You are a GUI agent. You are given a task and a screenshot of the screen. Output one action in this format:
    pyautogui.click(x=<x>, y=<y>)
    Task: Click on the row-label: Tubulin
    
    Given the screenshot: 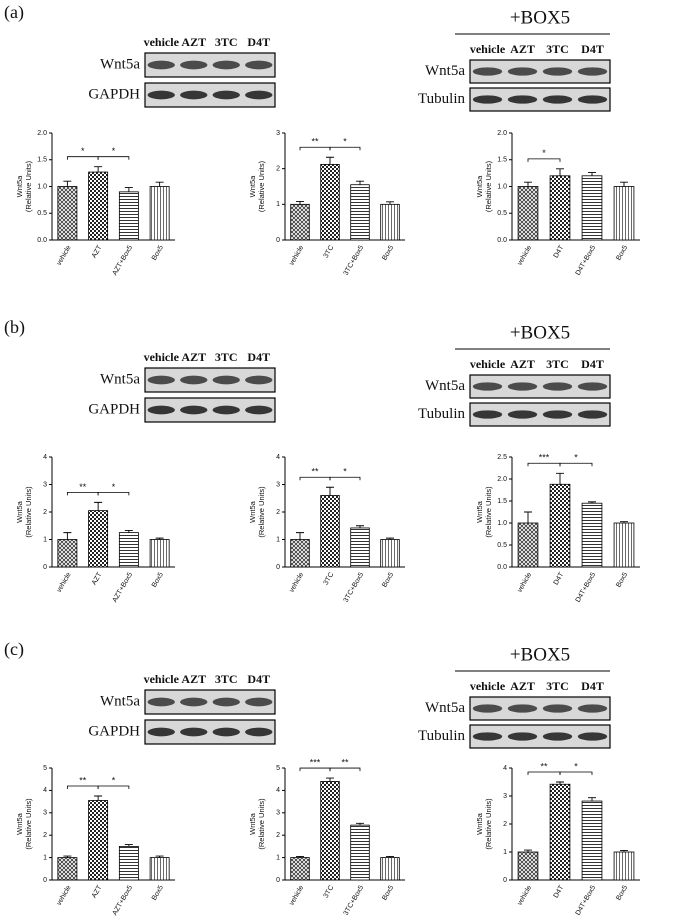 What is the action you would take?
    pyautogui.click(x=441, y=414)
    